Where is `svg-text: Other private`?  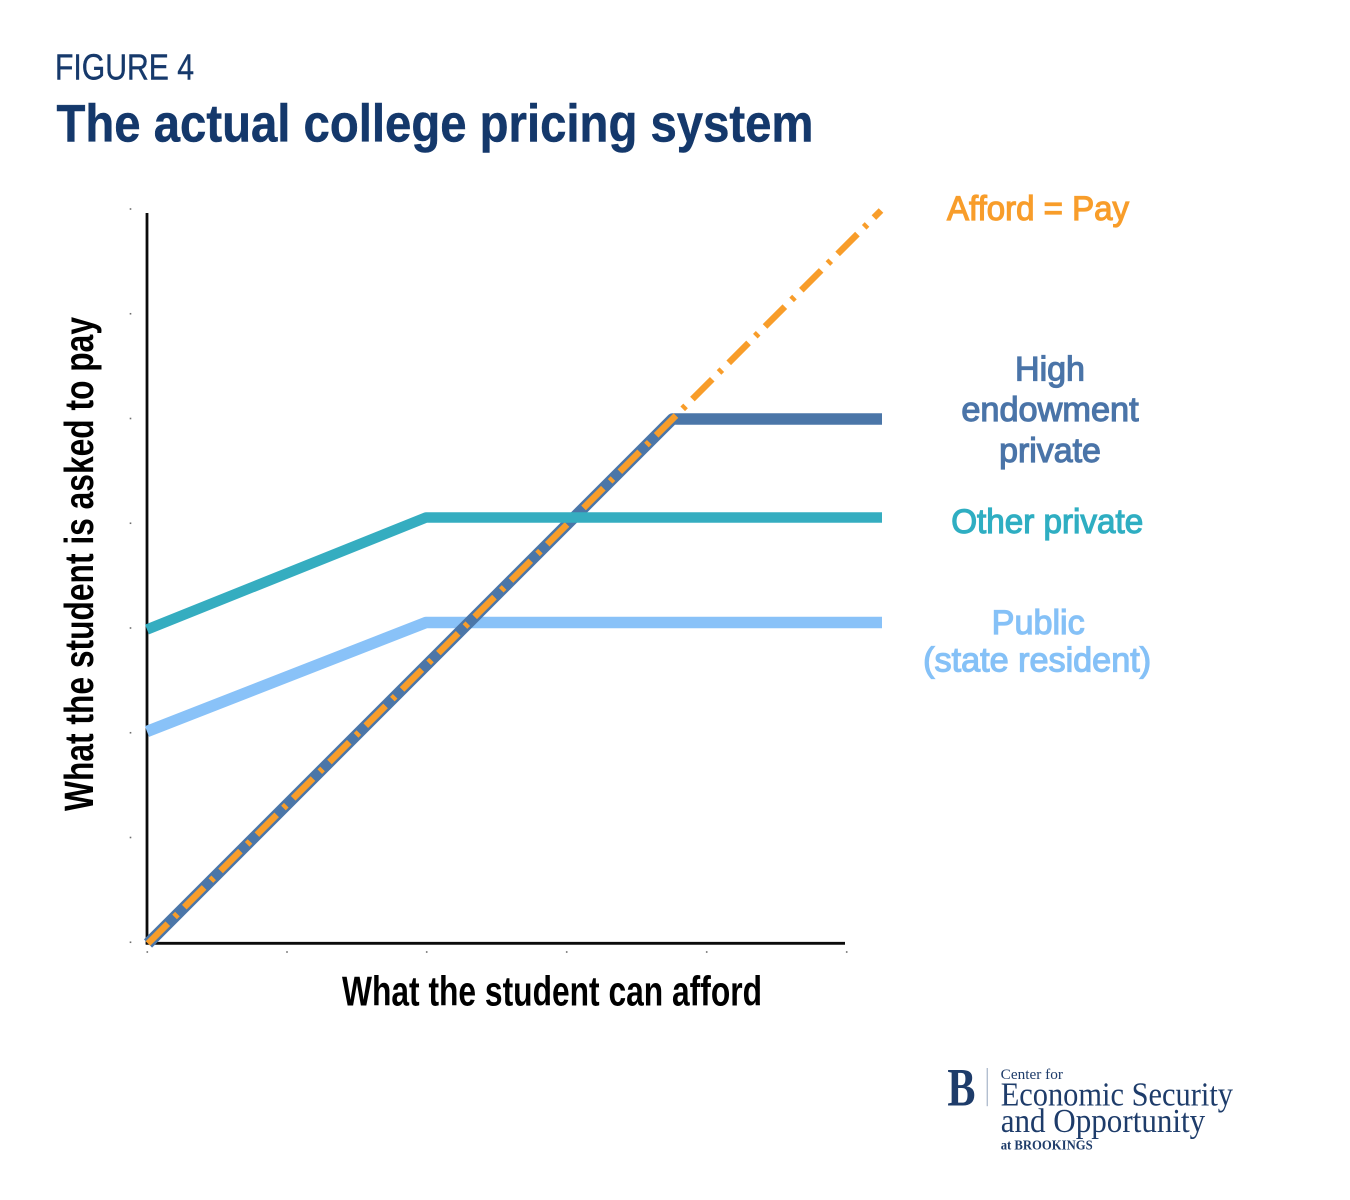 svg-text: Other private is located at coordinates (1047, 522).